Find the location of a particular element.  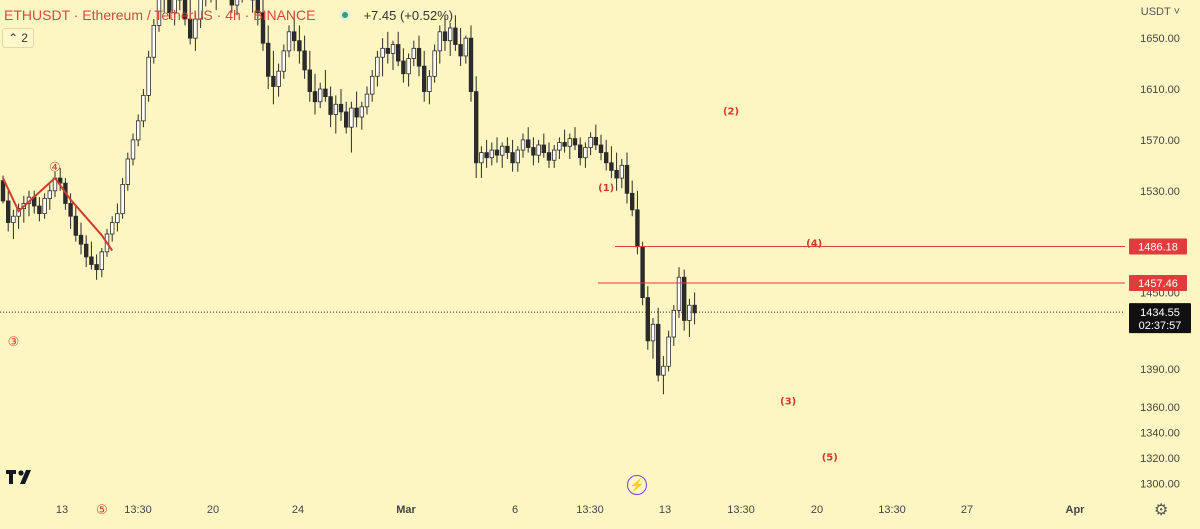

price-change: +7.45 (+0.52%) is located at coordinates (408, 15).